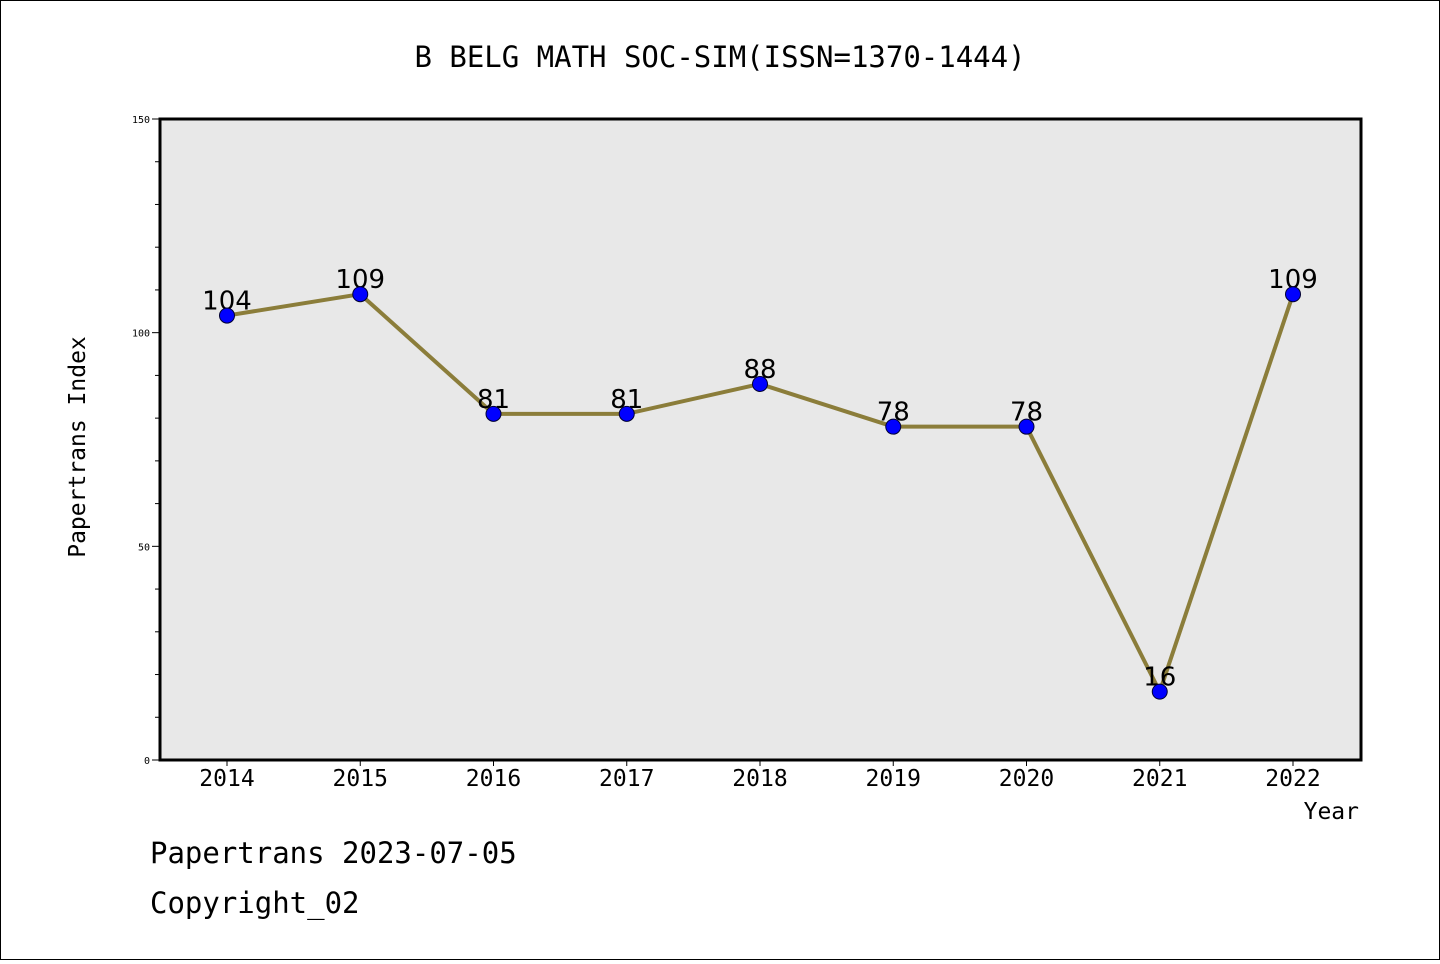 This screenshot has height=964, width=1440. What do you see at coordinates (1159, 779) in the screenshot?
I see `x-tick-label: 2021` at bounding box center [1159, 779].